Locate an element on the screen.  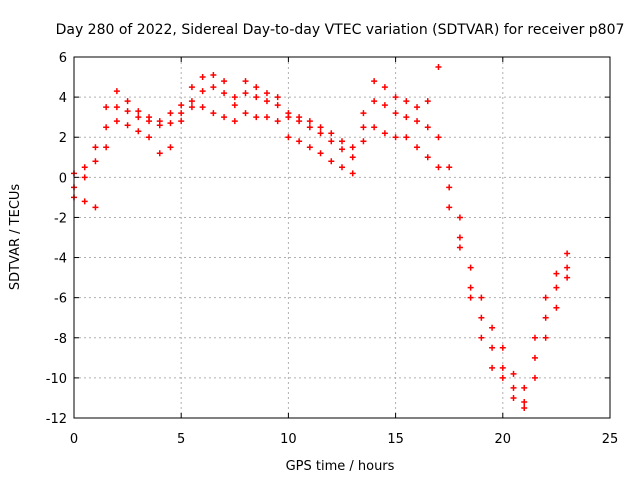
x-tick-label: 5 is located at coordinates (181, 439).